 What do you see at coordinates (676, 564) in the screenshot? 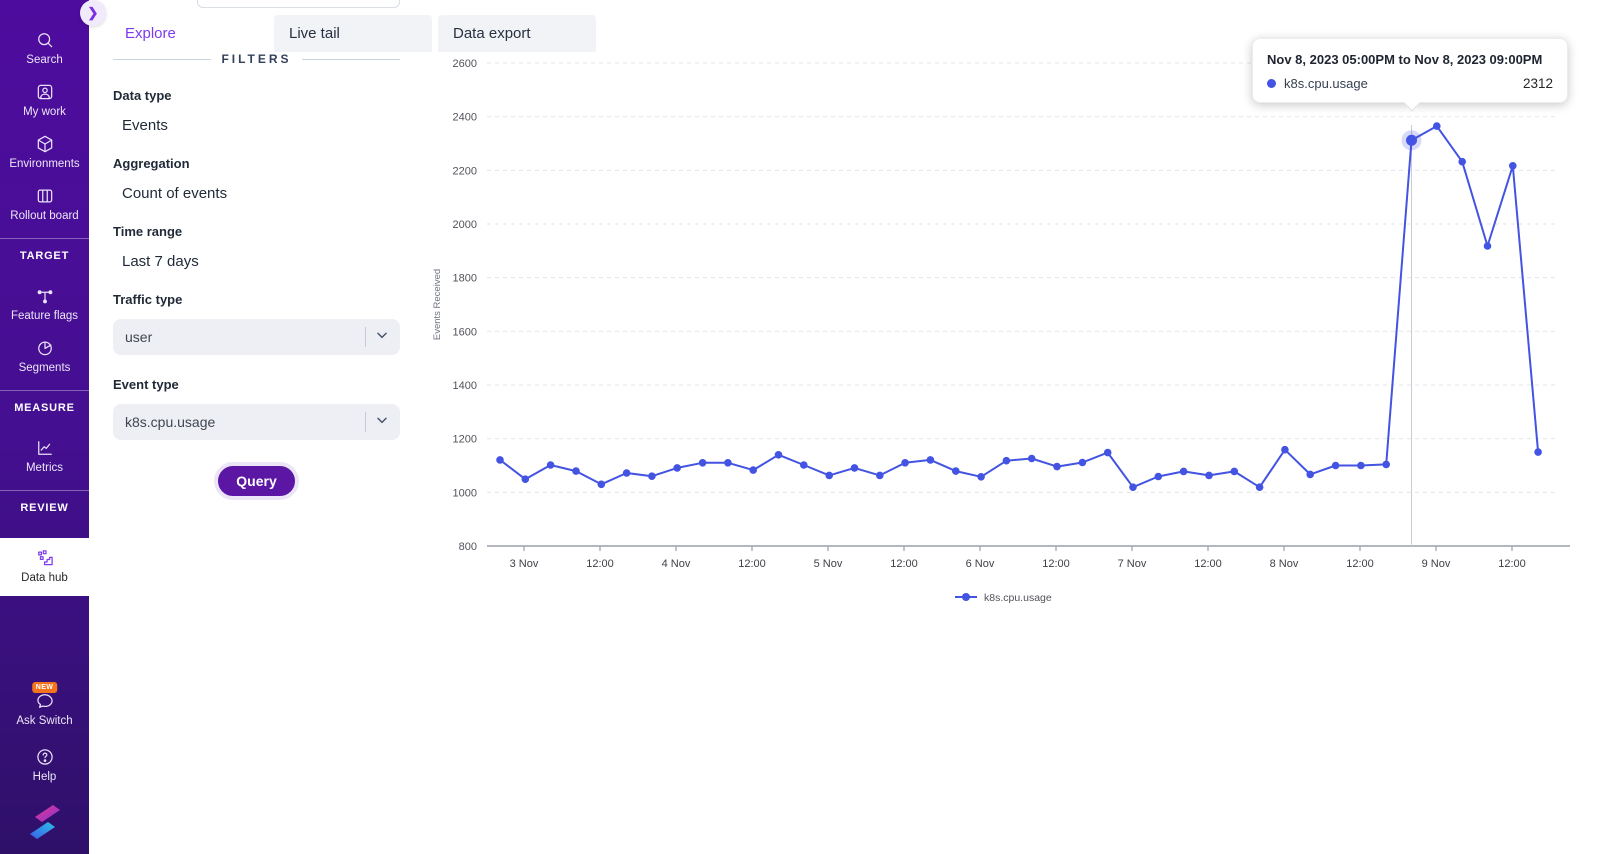
I see `x-tick-label: 4 Nov` at bounding box center [676, 564].